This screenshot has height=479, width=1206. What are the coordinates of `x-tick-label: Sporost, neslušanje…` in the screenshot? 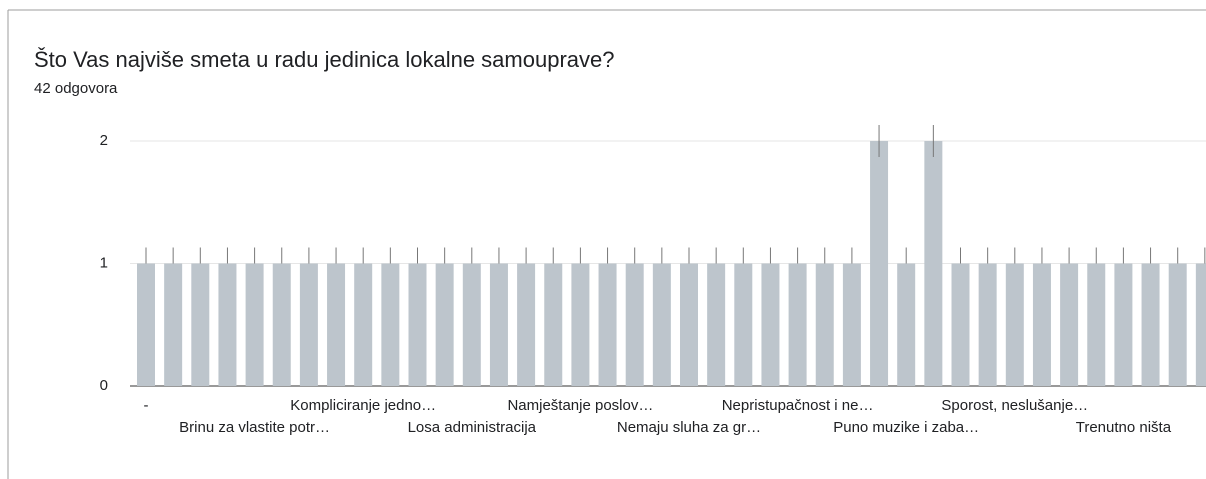 It's located at (1014, 405).